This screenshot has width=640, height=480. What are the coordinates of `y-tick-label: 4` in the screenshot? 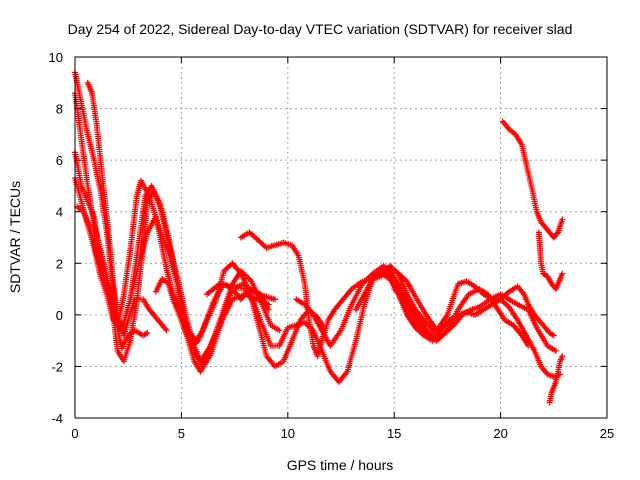 It's located at (59, 212).